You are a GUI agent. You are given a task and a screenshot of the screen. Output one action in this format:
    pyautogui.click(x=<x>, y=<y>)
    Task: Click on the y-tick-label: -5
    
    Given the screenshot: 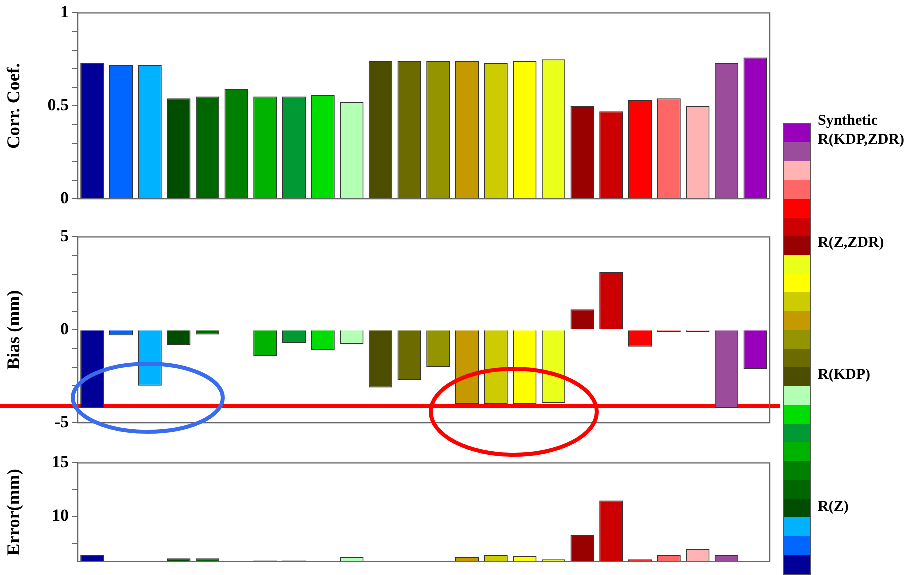 What is the action you would take?
    pyautogui.click(x=61, y=422)
    